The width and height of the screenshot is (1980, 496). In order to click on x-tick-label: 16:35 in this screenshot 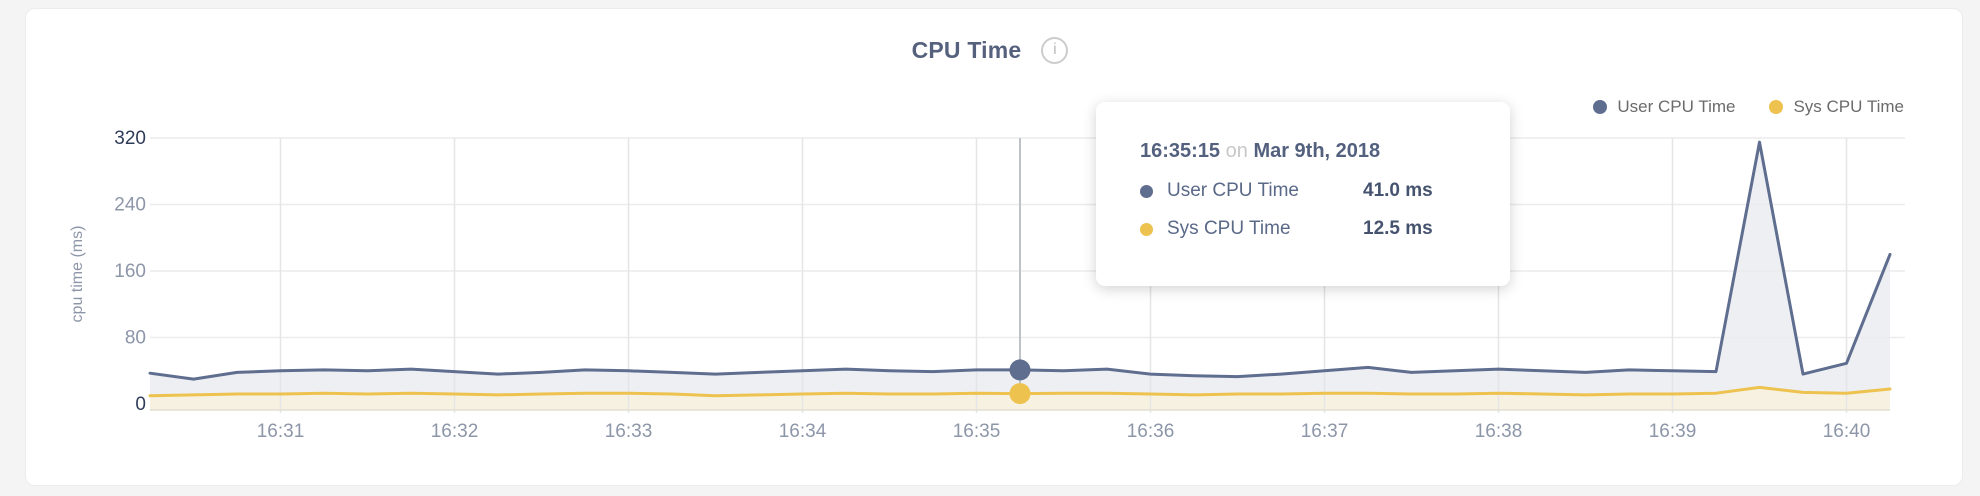, I will do `click(977, 431)`.